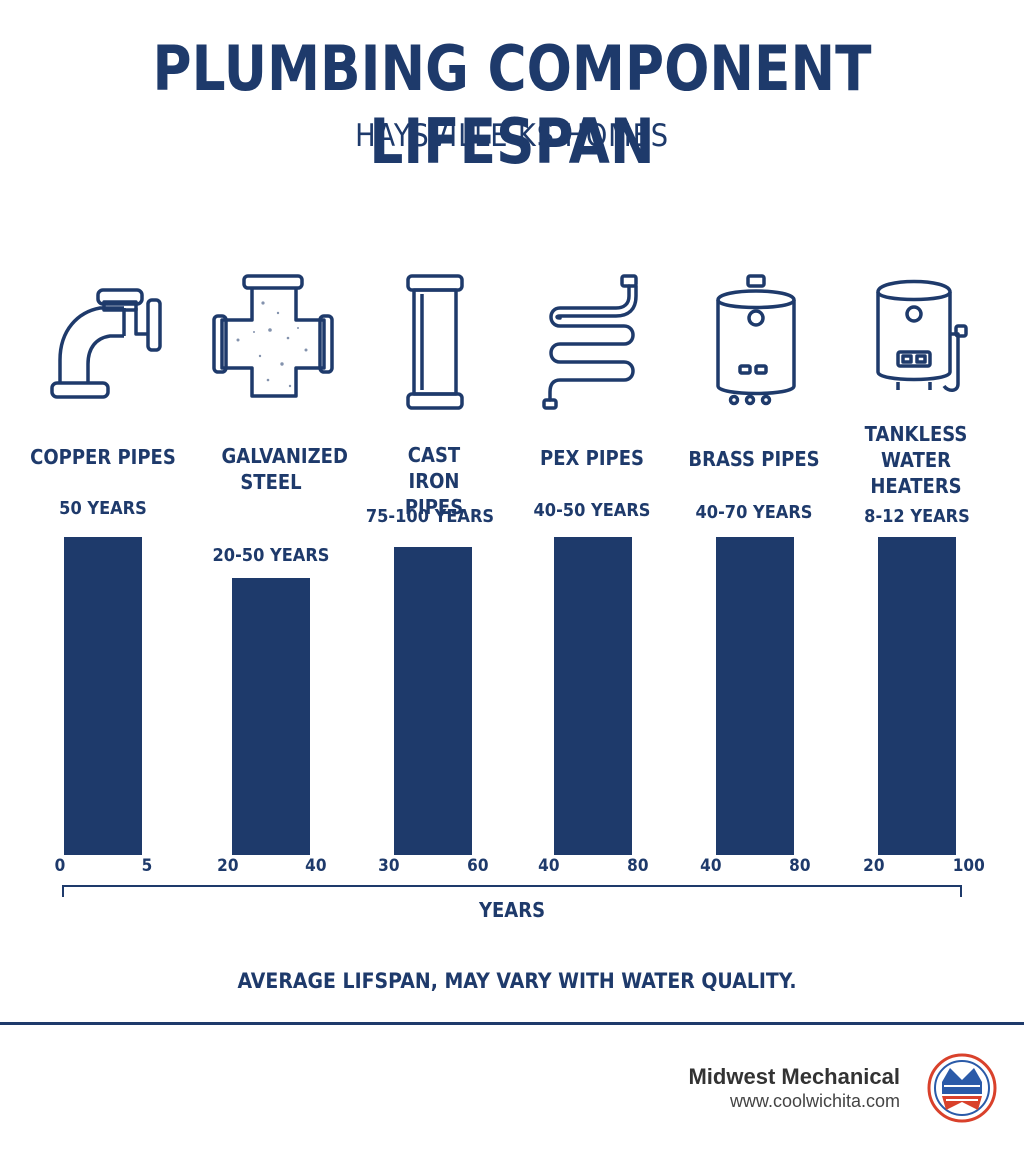  I want to click on value-label-galvanized: 20-50 YEARS, so click(271, 555).